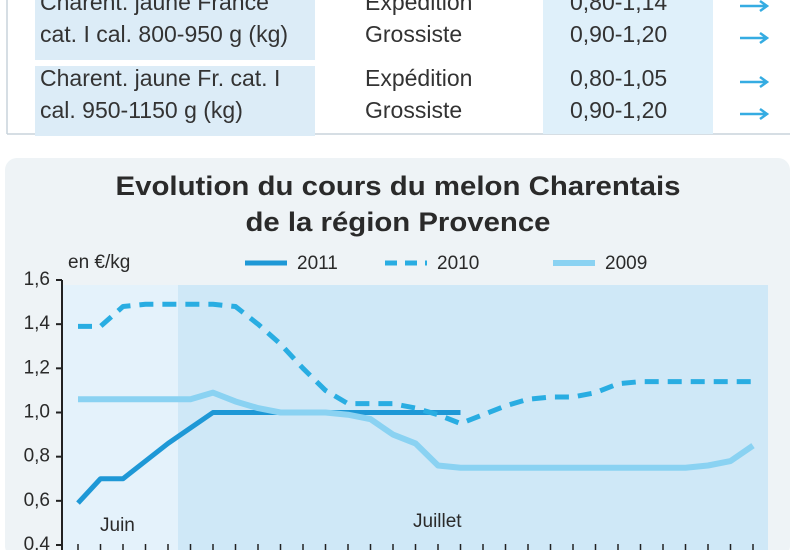  Describe the element at coordinates (141, 110) in the screenshot. I see `product-label: cal. 950-1150 g (kg)` at that location.